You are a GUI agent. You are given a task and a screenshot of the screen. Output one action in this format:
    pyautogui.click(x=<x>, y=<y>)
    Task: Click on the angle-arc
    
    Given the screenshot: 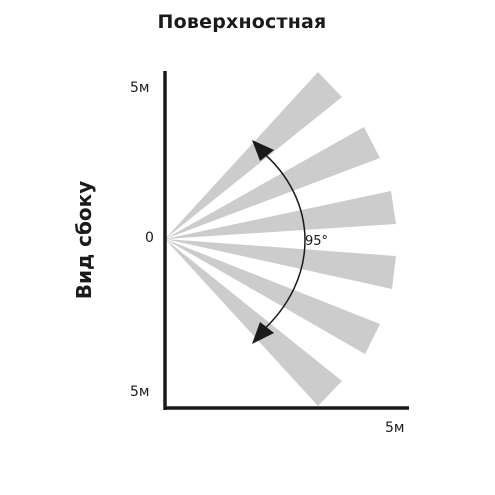 What is the action you would take?
    pyautogui.click(x=282, y=241)
    